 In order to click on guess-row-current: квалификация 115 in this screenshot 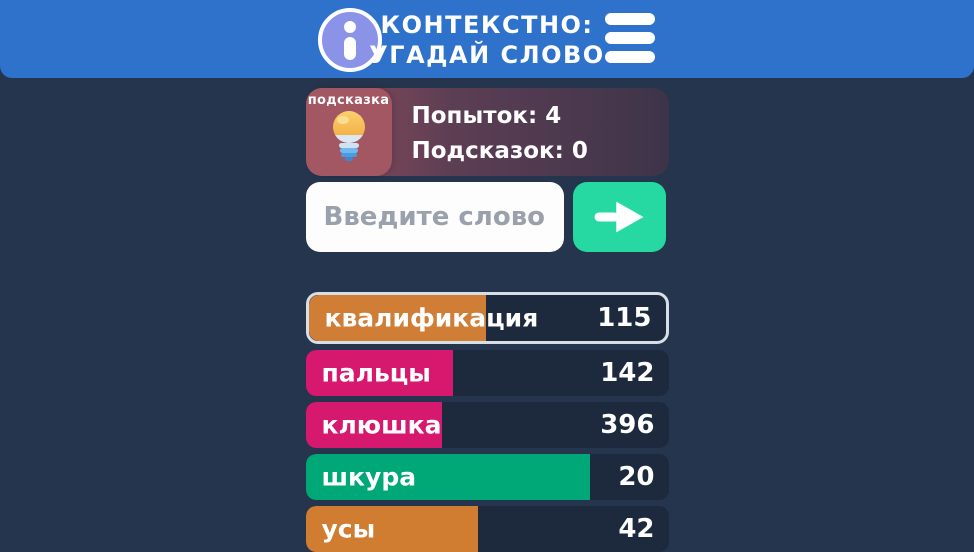, I will do `click(487, 318)`.